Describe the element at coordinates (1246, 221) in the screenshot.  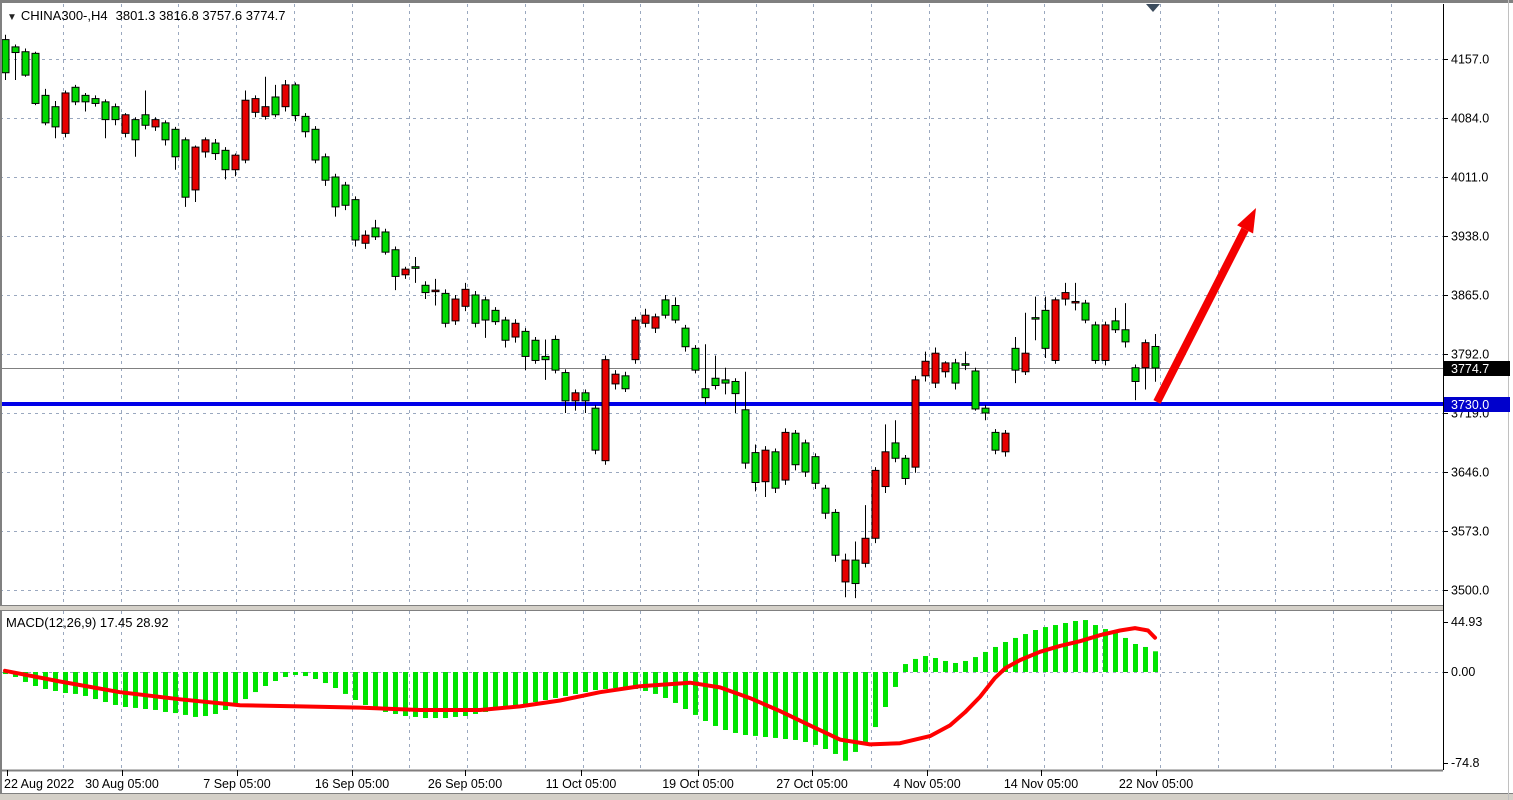
I see `trend-arrow-head` at that location.